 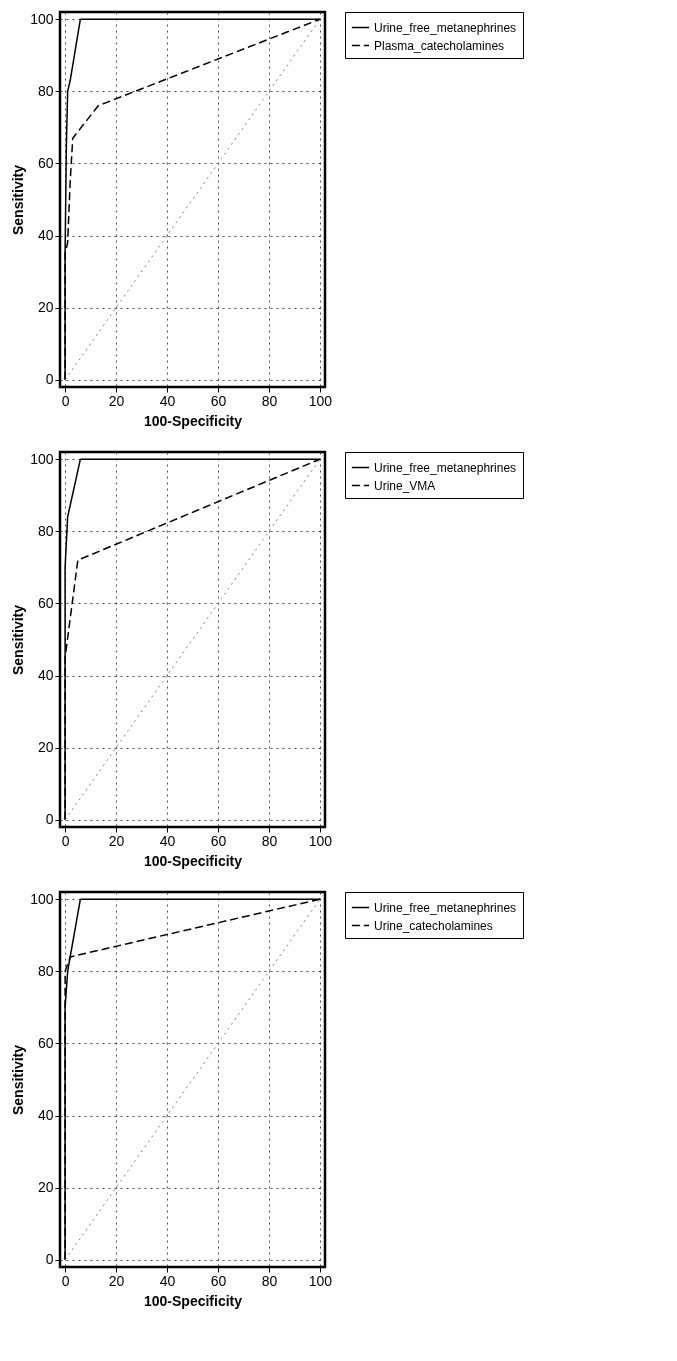 I want to click on legend-label: Urine_catecholamines, so click(x=433, y=925).